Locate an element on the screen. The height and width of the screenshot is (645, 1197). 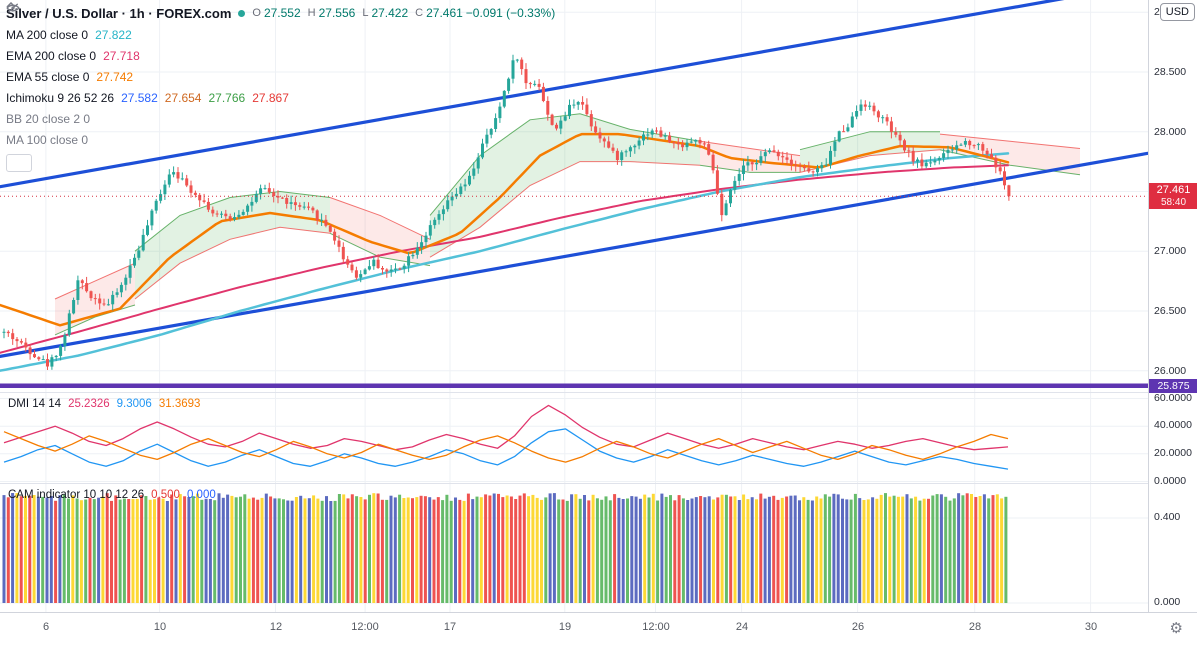
indicator-label: Ichimoku 9 26 52 26 is located at coordinates (60, 97).